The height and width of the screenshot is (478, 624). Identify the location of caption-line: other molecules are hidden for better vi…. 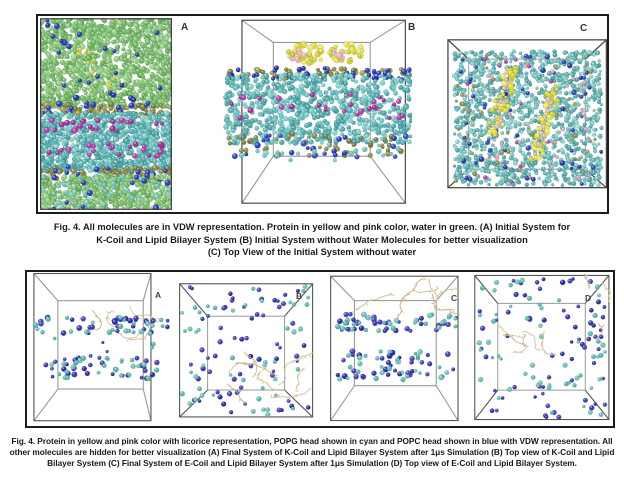
(312, 452).